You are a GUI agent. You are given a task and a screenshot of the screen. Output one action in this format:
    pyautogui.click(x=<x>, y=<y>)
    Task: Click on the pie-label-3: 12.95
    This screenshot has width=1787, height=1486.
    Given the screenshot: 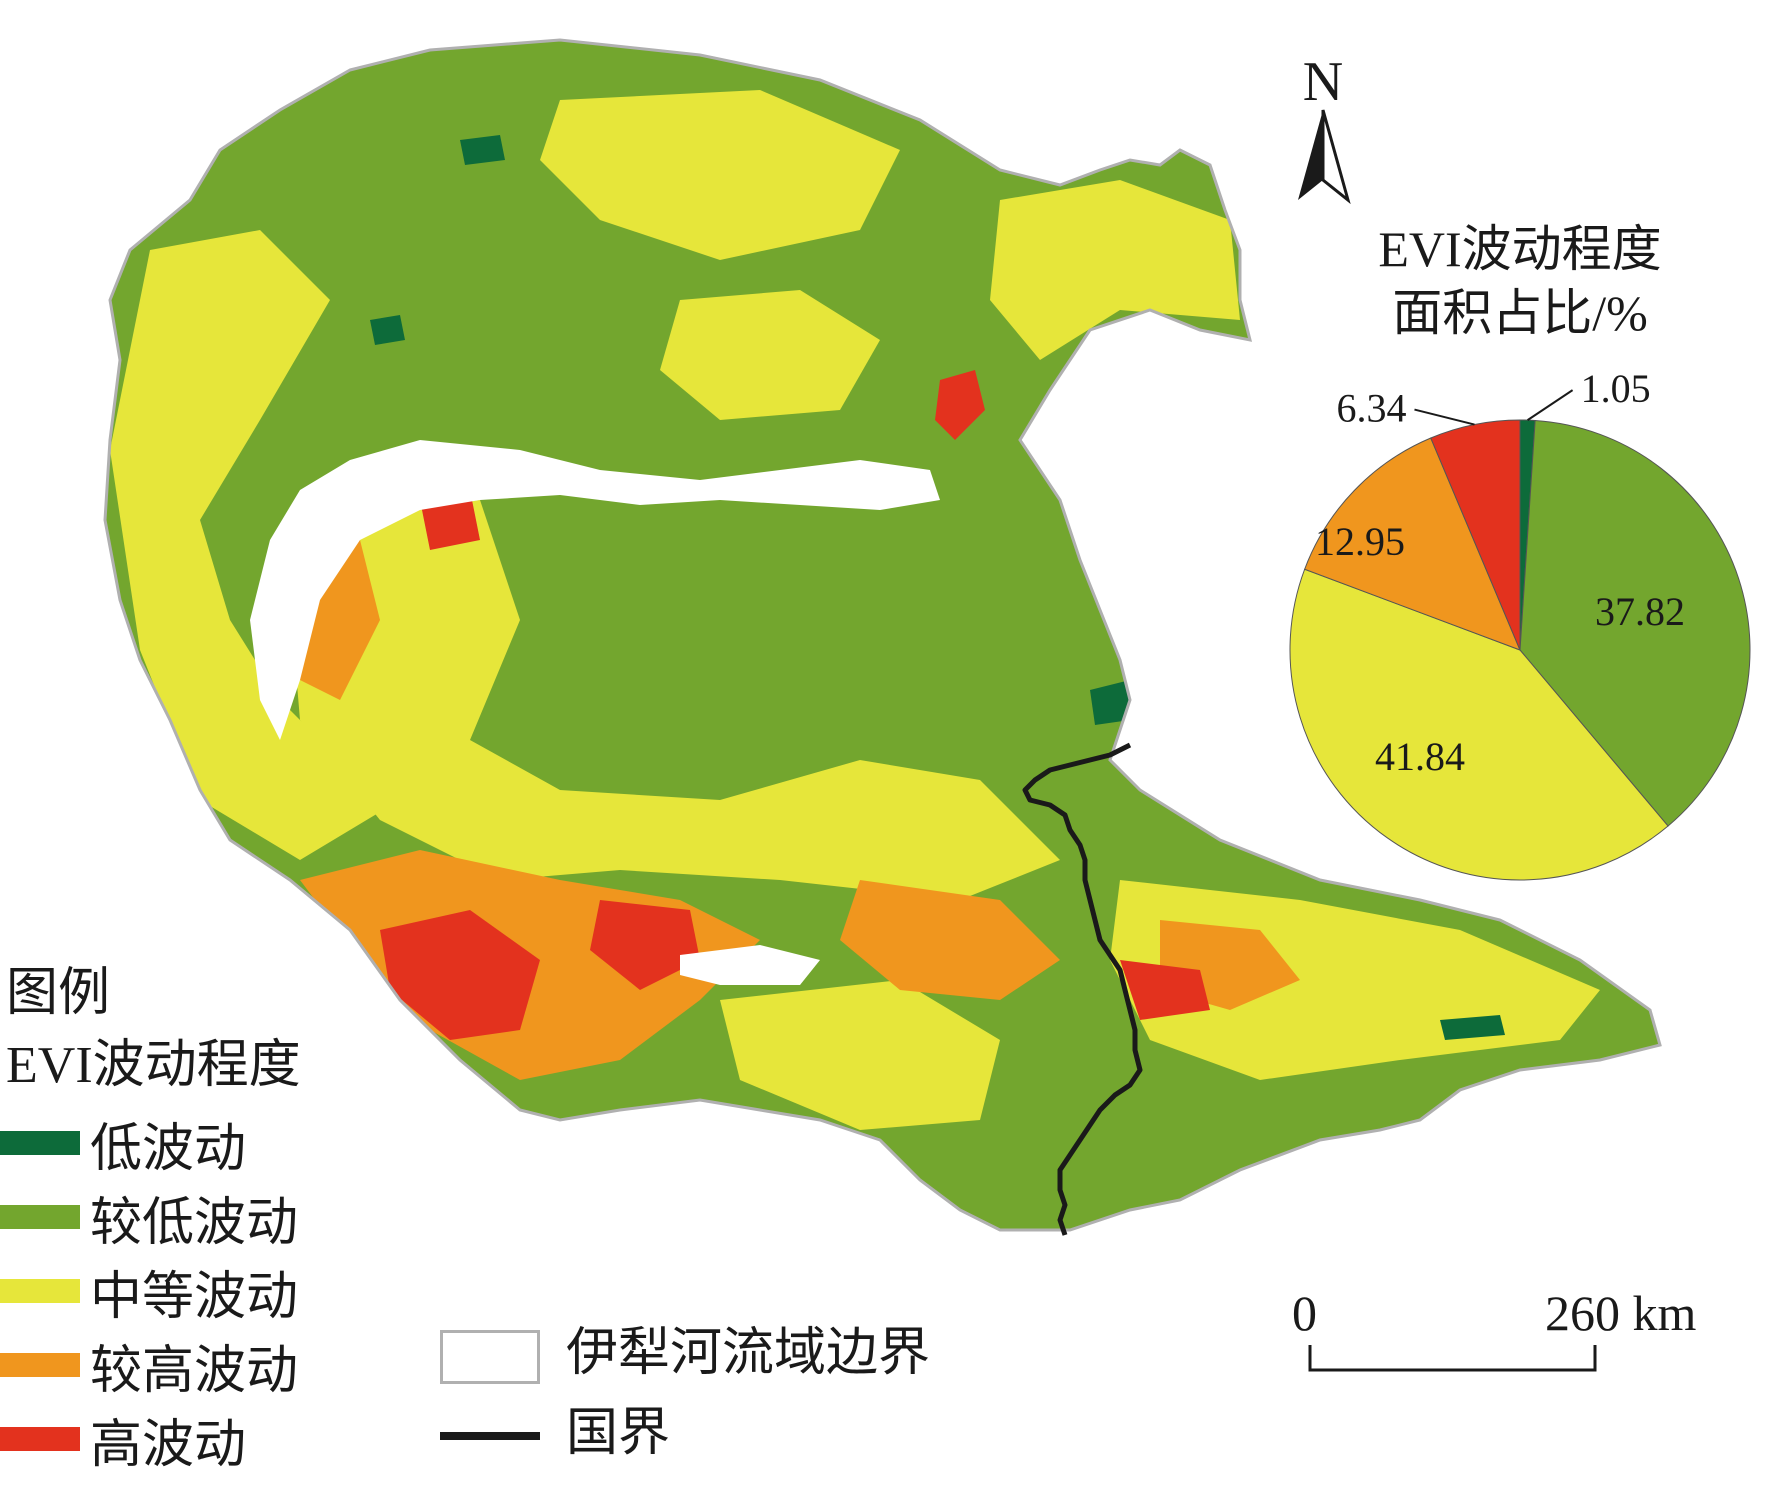 What is the action you would take?
    pyautogui.click(x=1360, y=541)
    